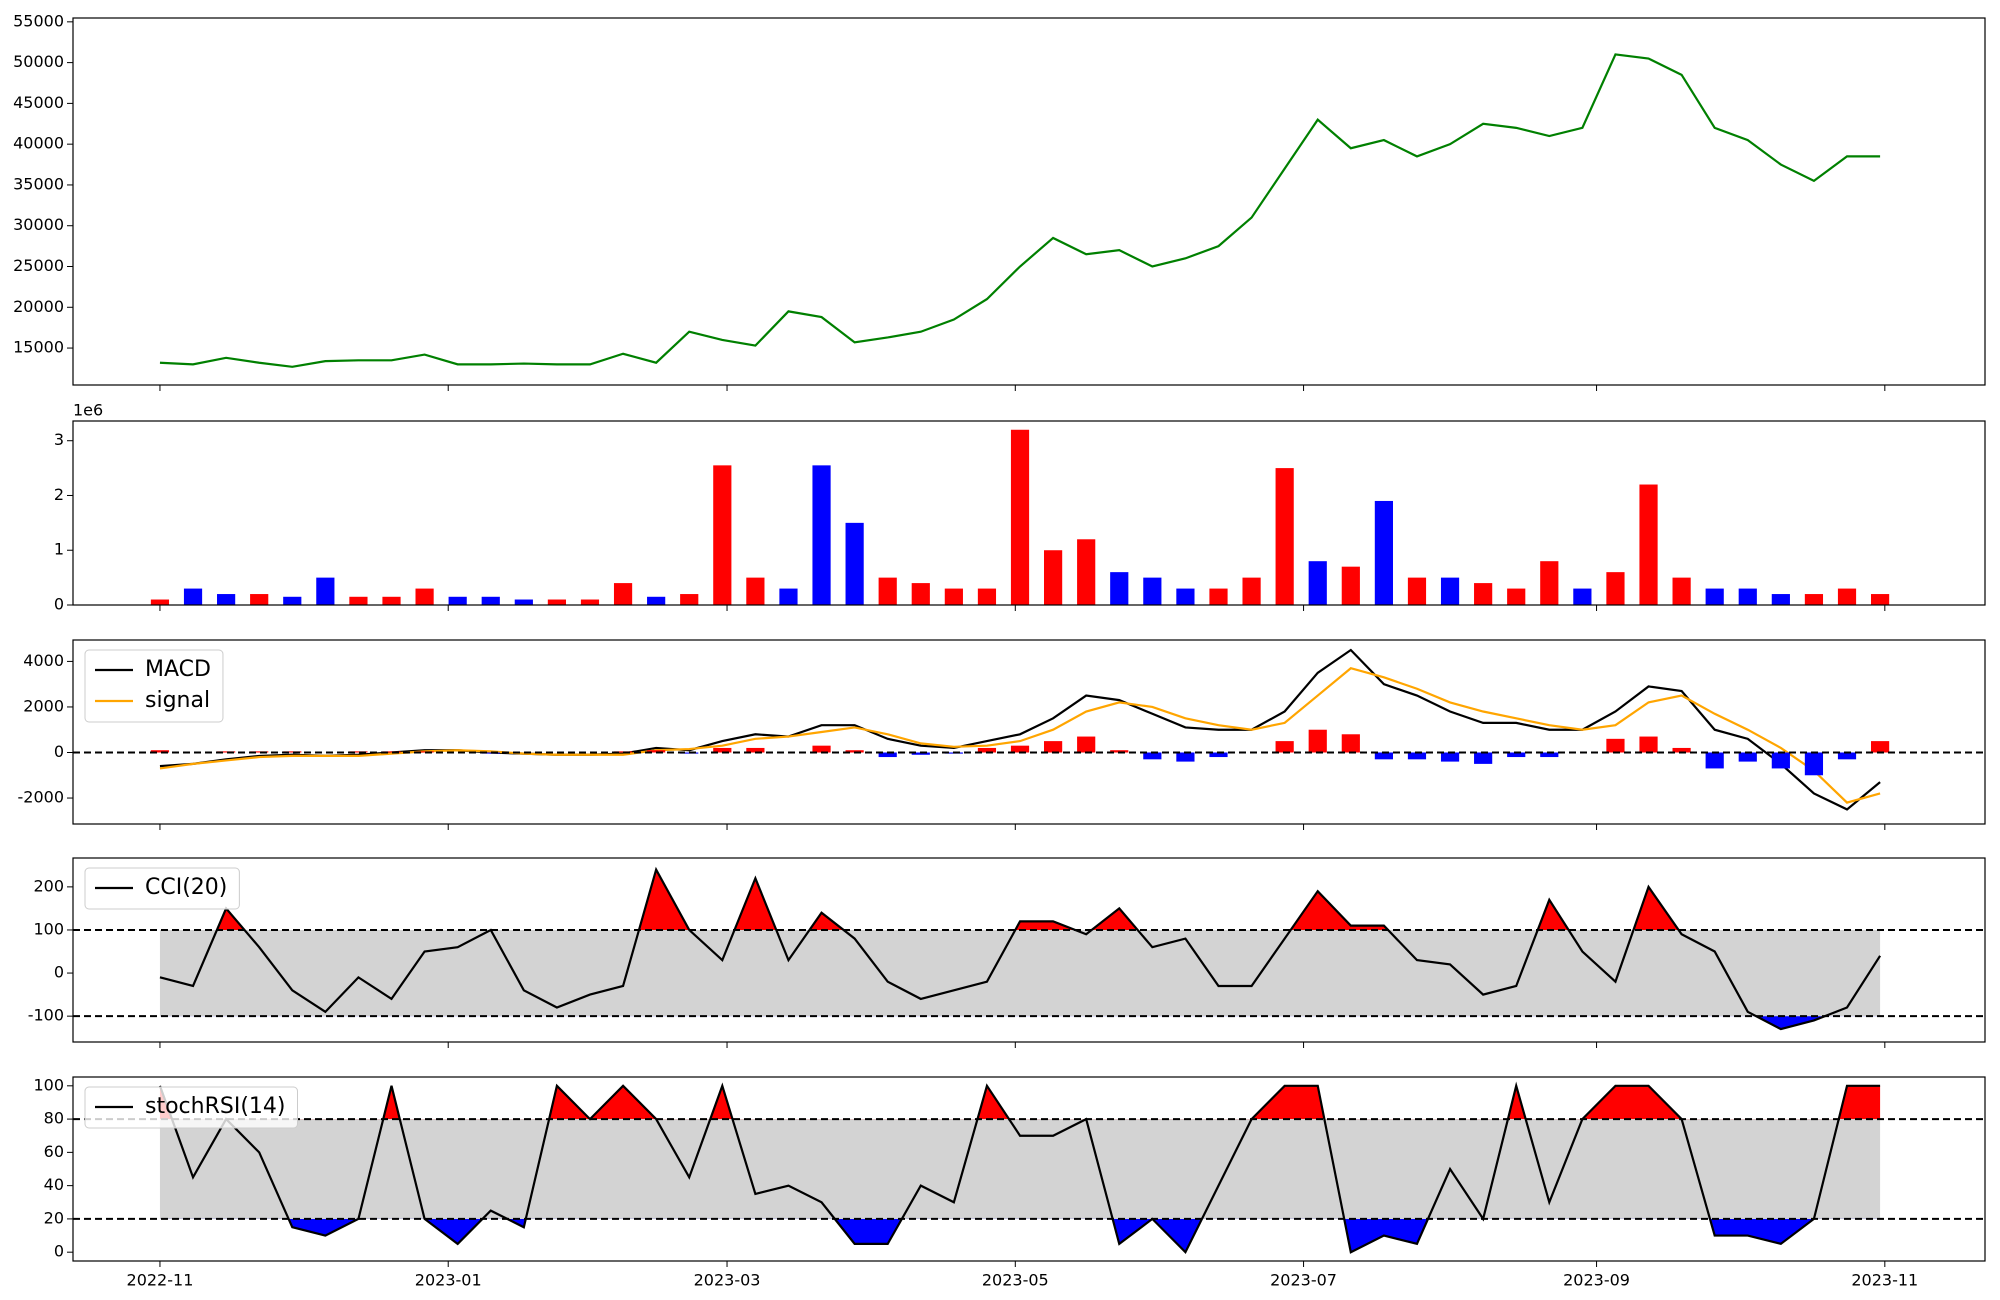  Describe the element at coordinates (448, 1280) in the screenshot. I see `x-tick-label: 2023-01` at that location.